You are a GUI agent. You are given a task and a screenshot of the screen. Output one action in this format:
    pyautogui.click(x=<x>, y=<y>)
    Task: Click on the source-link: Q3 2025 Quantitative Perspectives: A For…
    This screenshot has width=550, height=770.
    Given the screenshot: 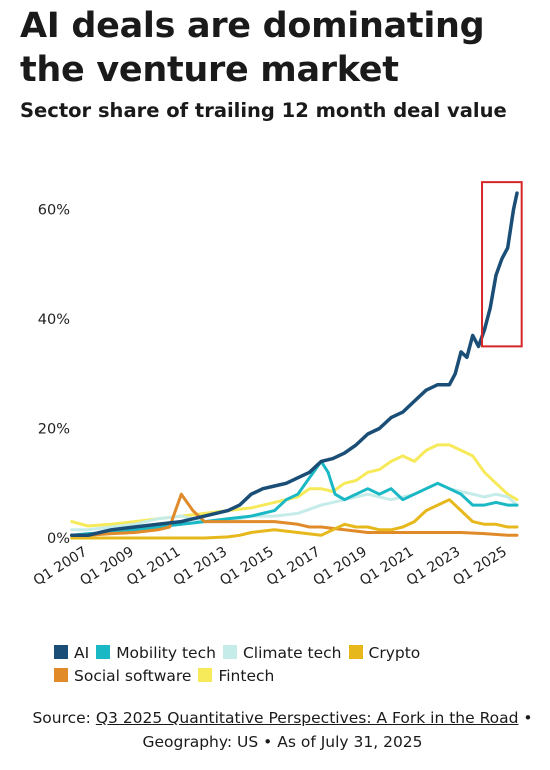 What is the action you would take?
    pyautogui.click(x=307, y=718)
    